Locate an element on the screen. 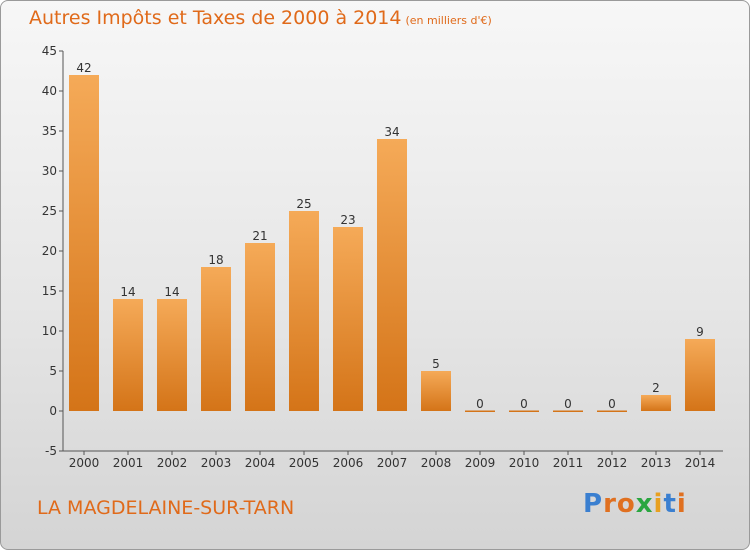 This screenshot has width=750, height=550. bar-2009 is located at coordinates (480, 411).